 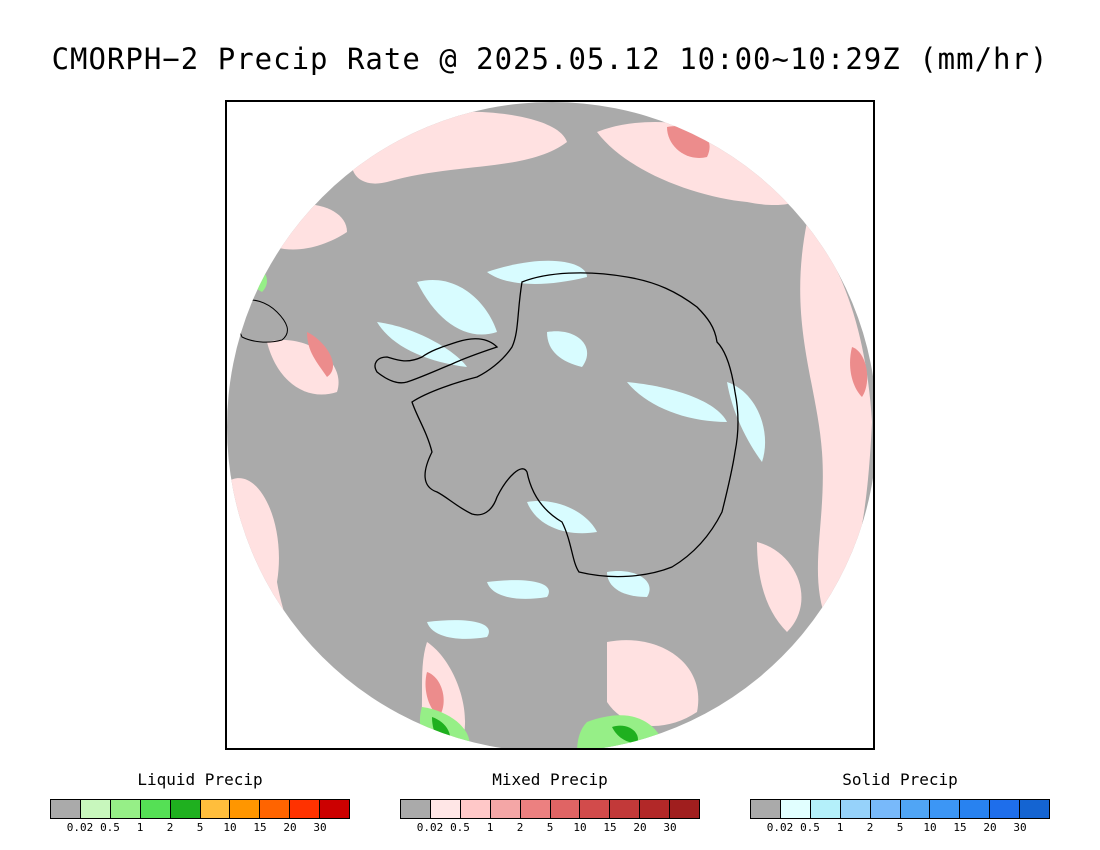 I want to click on mixed-tick-label: 30, so click(x=670, y=827).